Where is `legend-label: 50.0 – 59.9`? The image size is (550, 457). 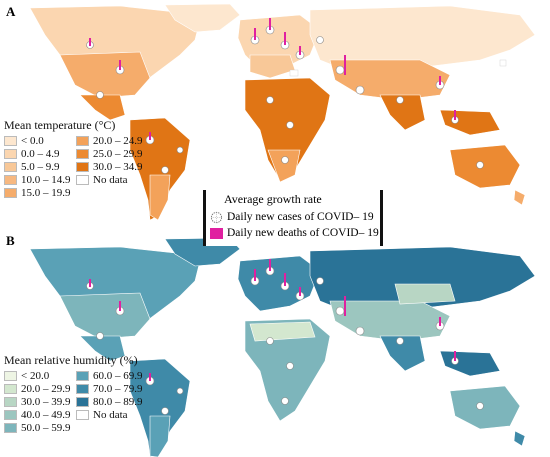
legend-label: 50.0 – 59.9 is located at coordinates (46, 428).